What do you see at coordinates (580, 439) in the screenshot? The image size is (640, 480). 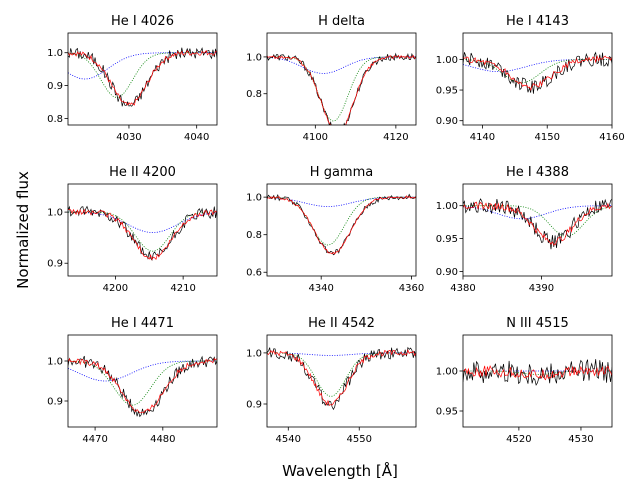 I see `x-tick-label: 4530` at bounding box center [580, 439].